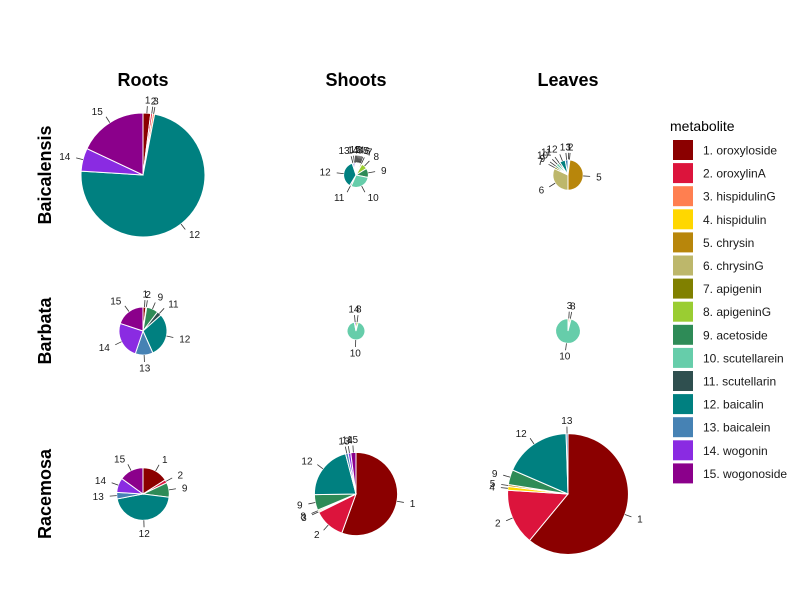 The height and width of the screenshot is (600, 800). I want to click on legend-label-4: 4. hispidulin, so click(734, 220).